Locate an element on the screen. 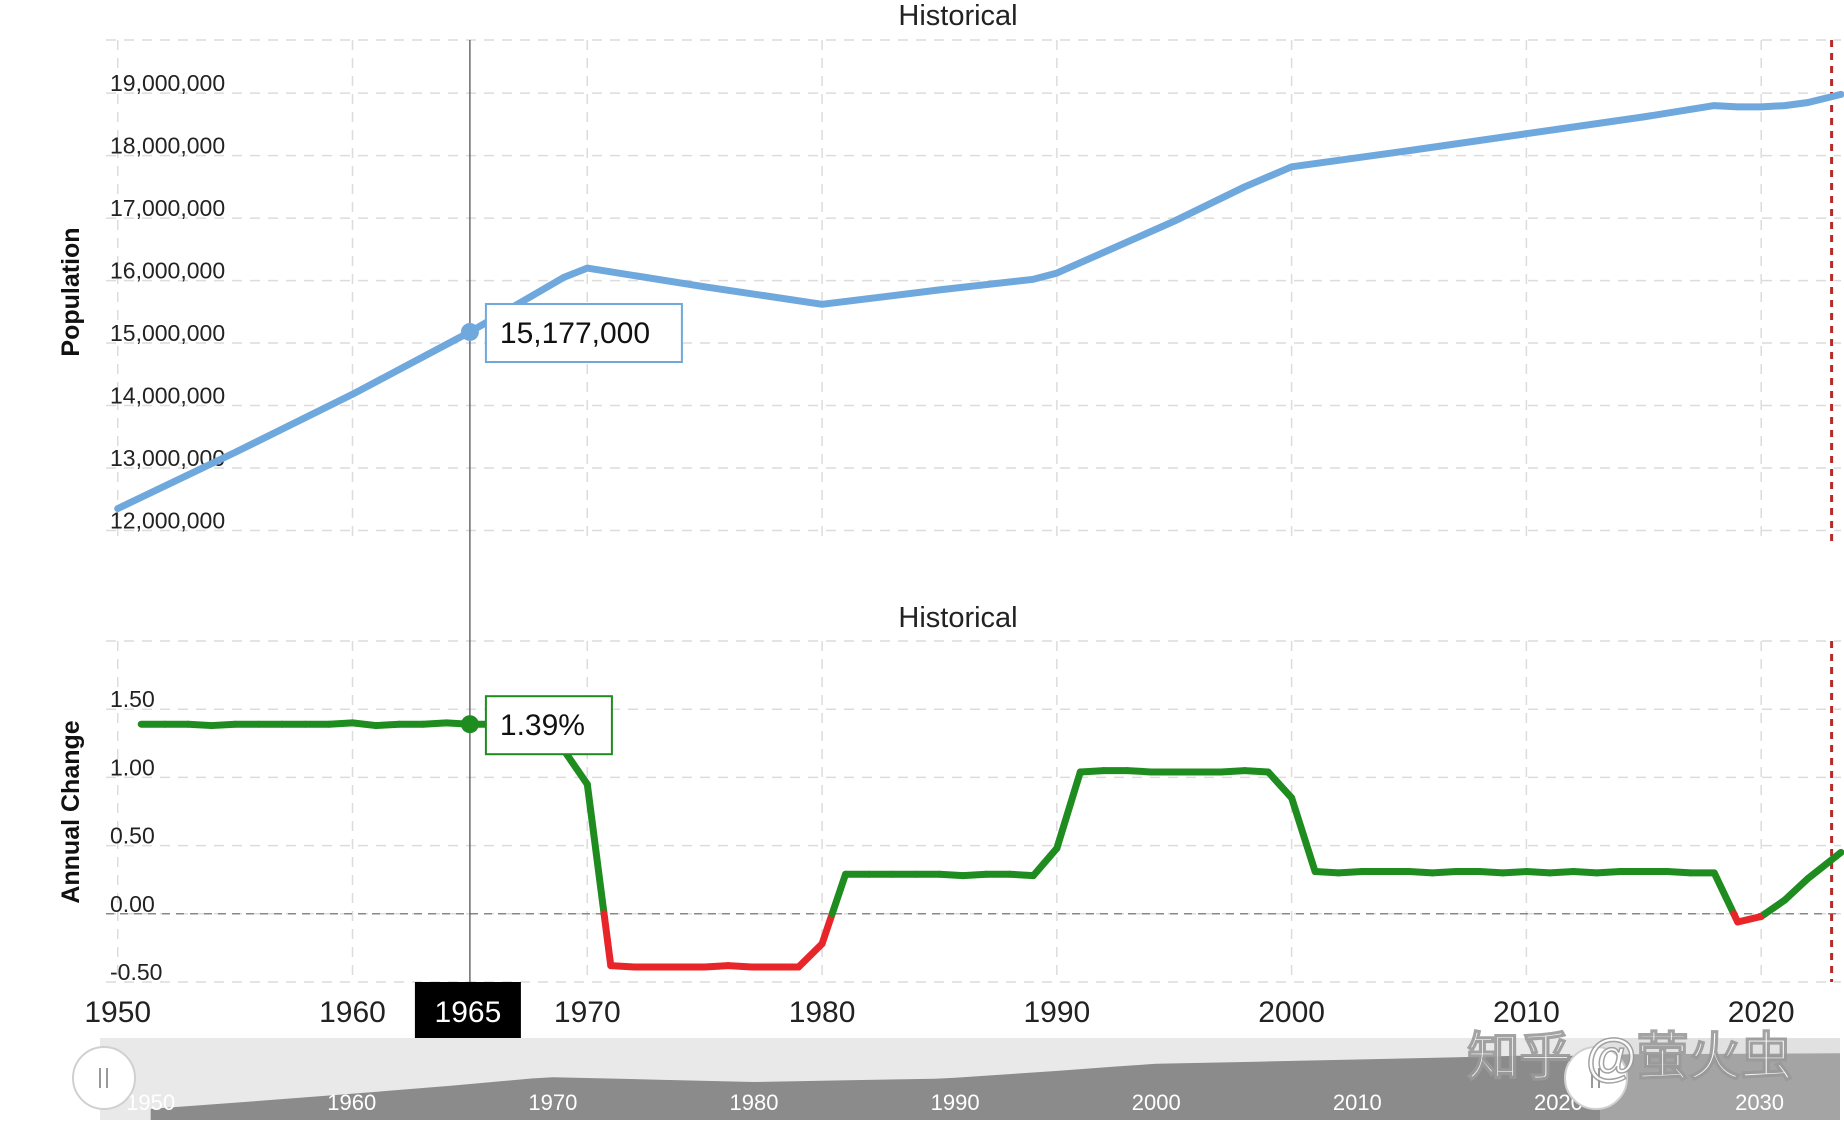  x-crosshair-label: 1965 is located at coordinates (467, 1011).